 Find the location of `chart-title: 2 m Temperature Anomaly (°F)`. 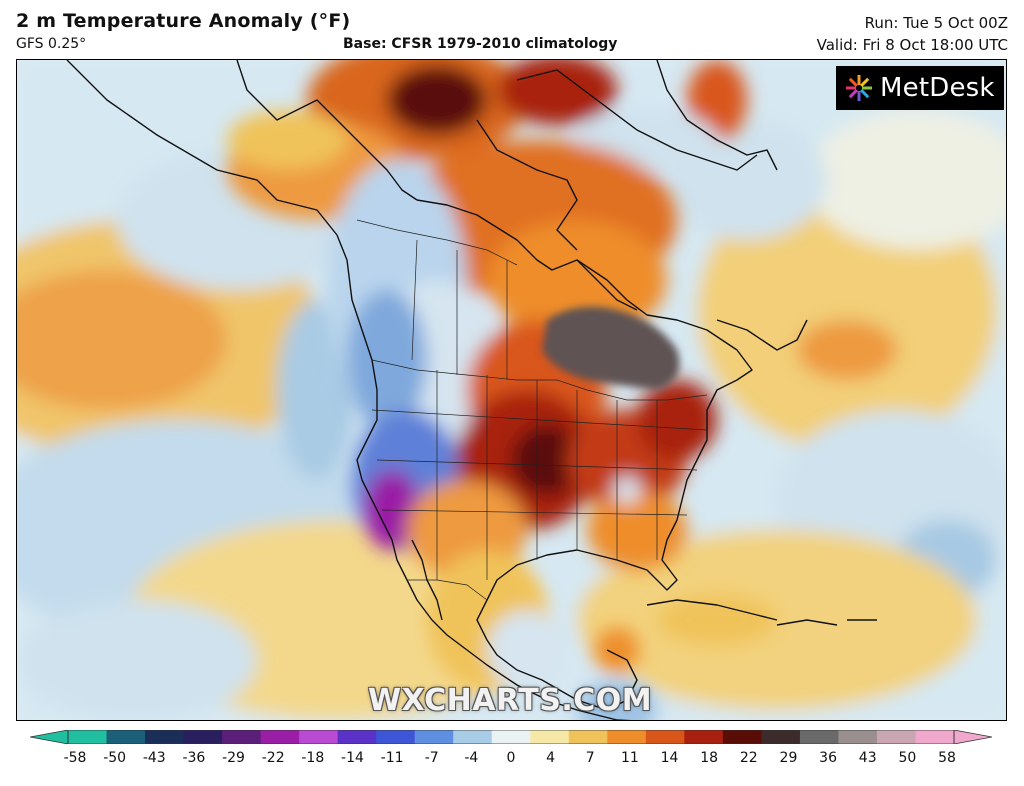

chart-title: 2 m Temperature Anomaly (°F) is located at coordinates (183, 21).